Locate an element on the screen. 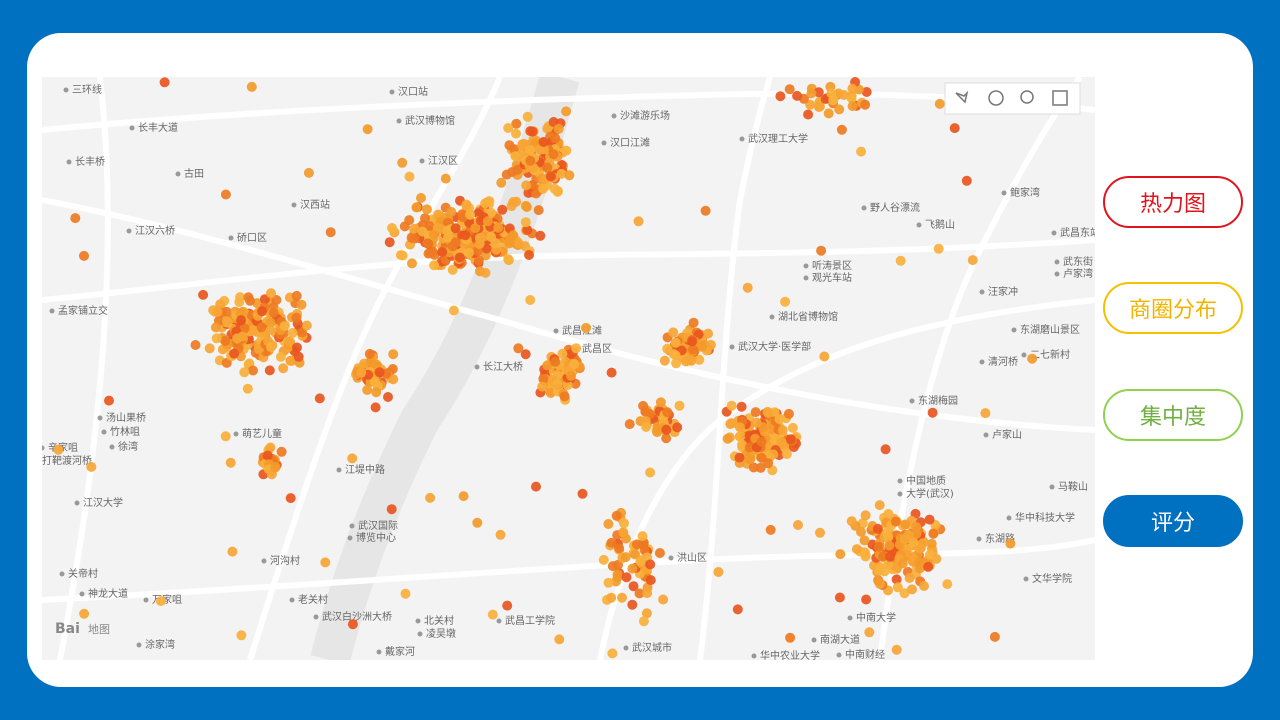  concentration-button: 集中度 is located at coordinates (1173, 415).